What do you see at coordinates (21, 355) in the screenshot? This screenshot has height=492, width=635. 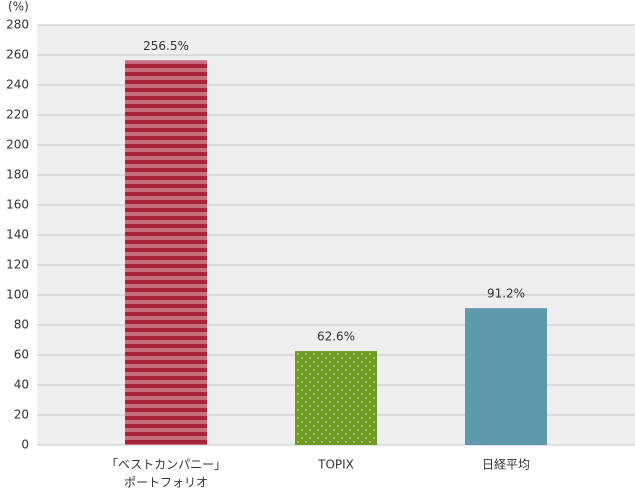 I see `y-tick-label: 60` at bounding box center [21, 355].